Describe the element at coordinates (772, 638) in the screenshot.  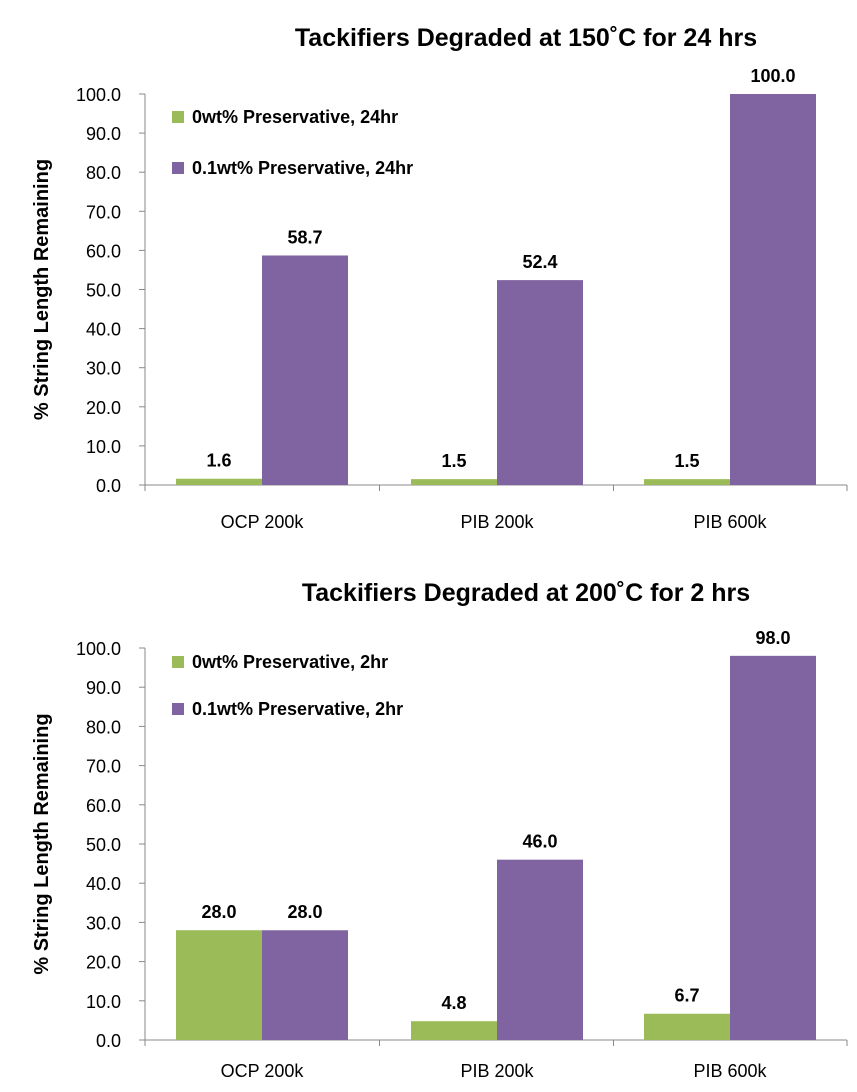
I see `data-label: 98.0` at that location.